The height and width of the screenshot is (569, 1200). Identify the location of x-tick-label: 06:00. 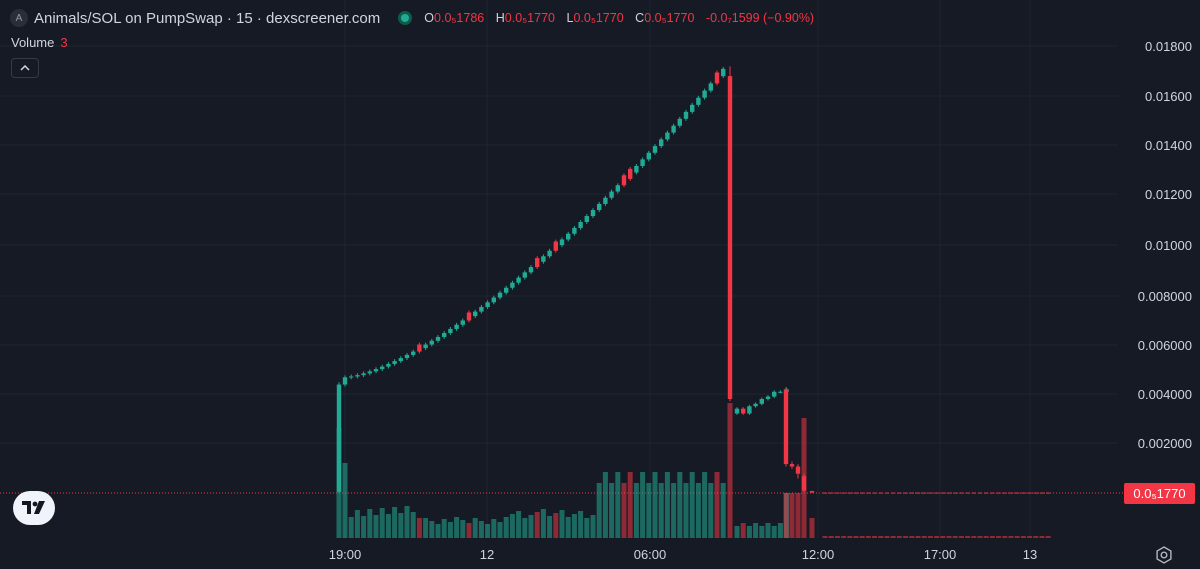
(650, 554).